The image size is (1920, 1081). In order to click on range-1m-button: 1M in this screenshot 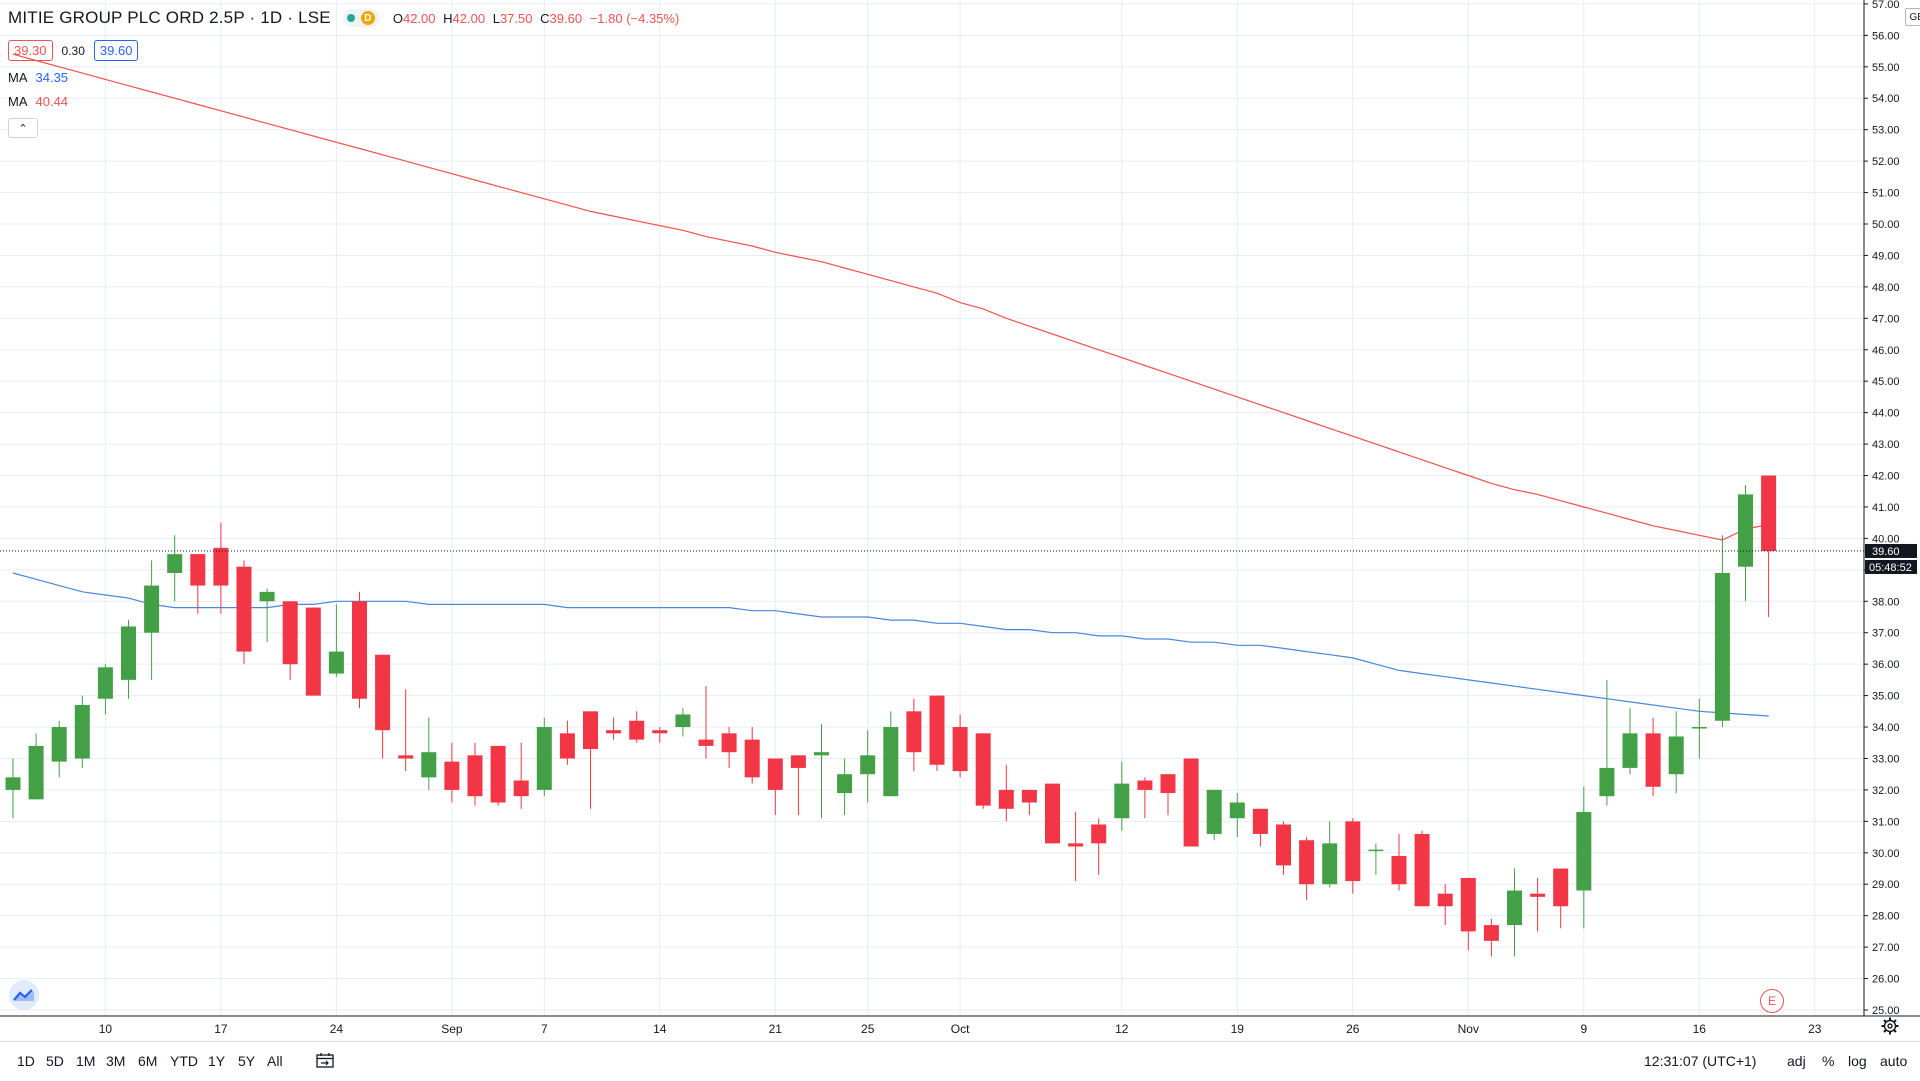, I will do `click(86, 1061)`.